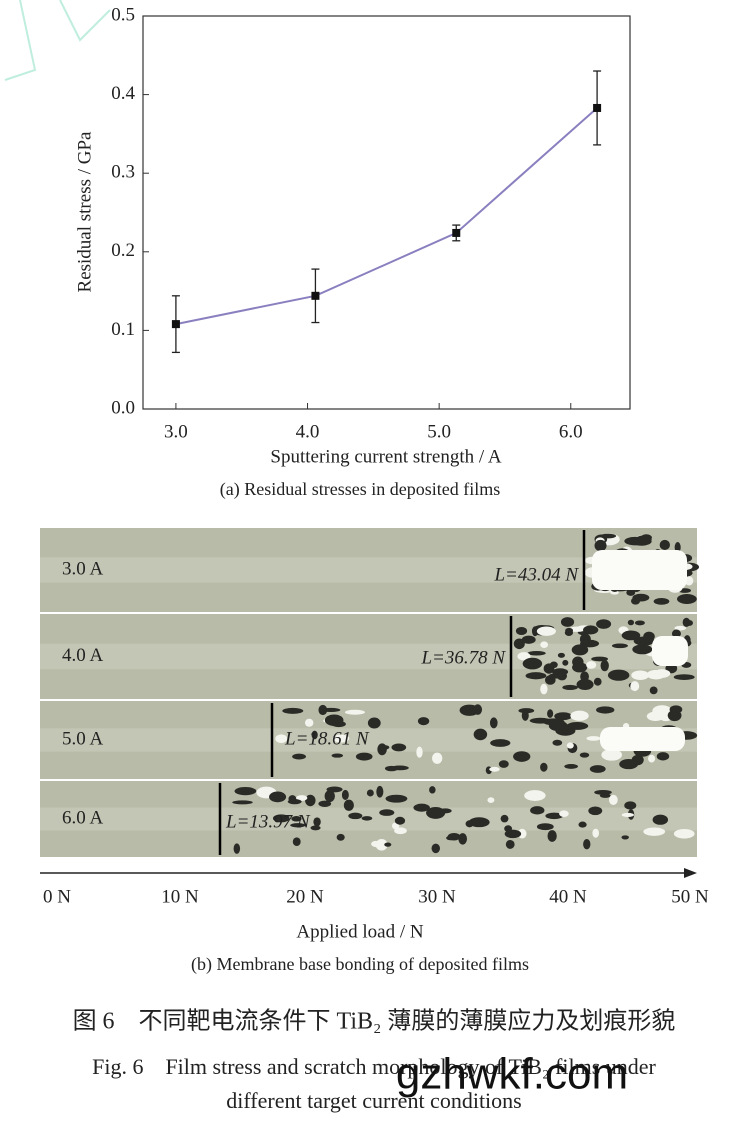  Describe the element at coordinates (373, 1100) in the screenshot. I see `caption-en: different target current conditions` at that location.